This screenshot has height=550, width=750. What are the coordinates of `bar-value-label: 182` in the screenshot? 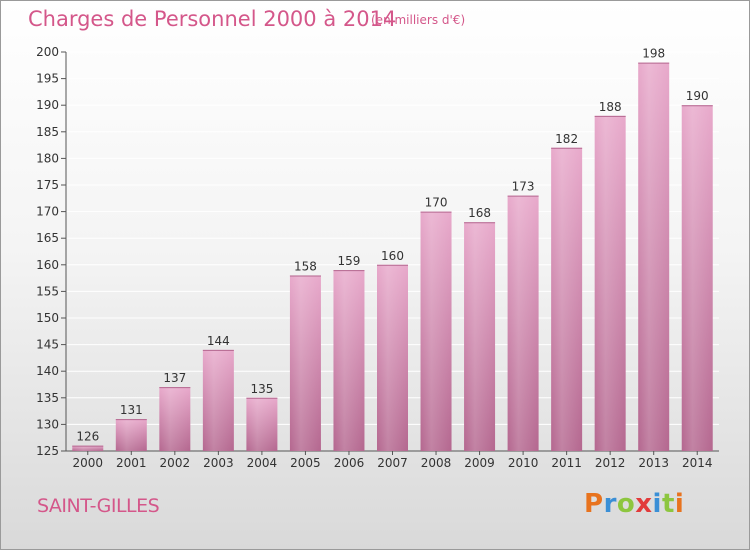 It's located at (566, 139).